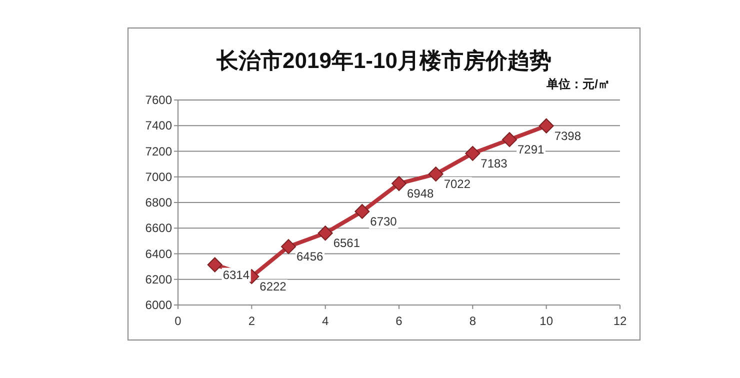  What do you see at coordinates (158, 279) in the screenshot?
I see `y-tick-label: 6200` at bounding box center [158, 279].